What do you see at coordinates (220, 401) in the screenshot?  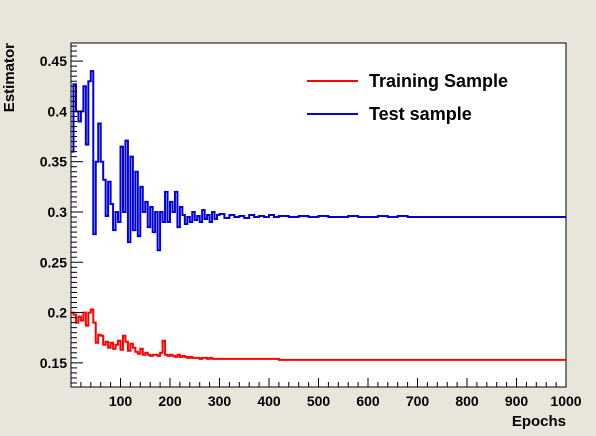 I see `x-tick-label: 300` at bounding box center [220, 401].